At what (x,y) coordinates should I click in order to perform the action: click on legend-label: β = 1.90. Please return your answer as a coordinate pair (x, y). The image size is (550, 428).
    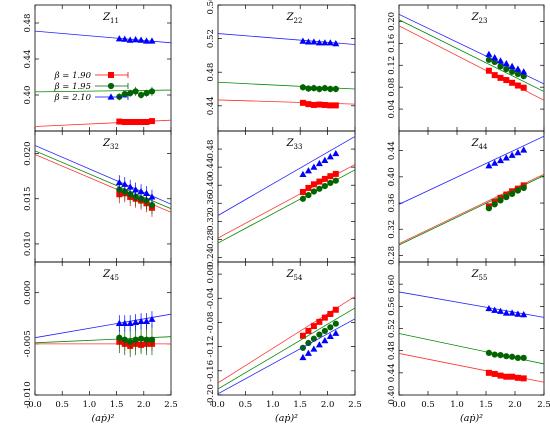
    Looking at the image, I should click on (73, 76).